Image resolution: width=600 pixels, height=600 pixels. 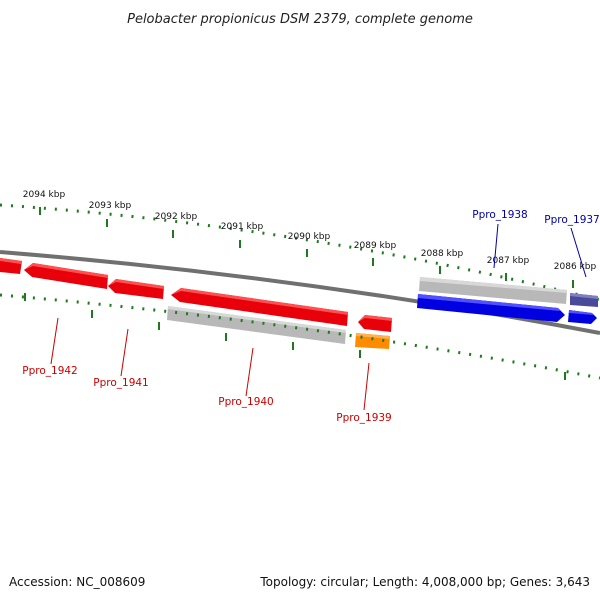 I want to click on kbp-marker: 2092 kbp, so click(x=176, y=217).